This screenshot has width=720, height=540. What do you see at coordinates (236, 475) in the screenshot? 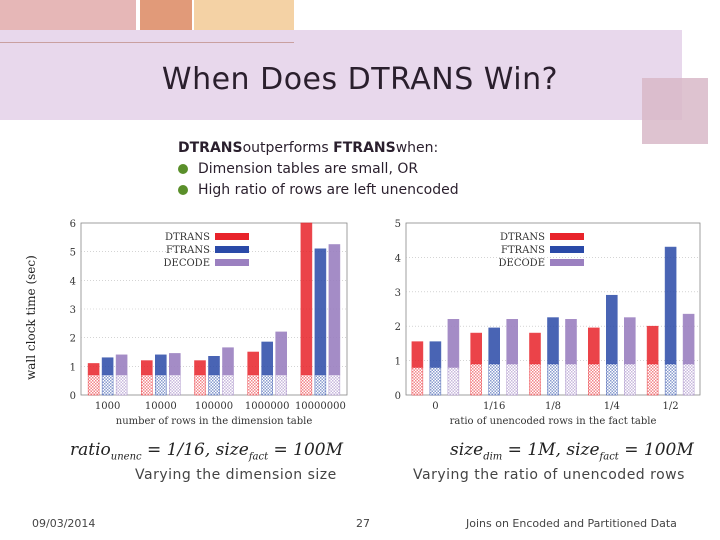
I see `caption-left: Varying the dimension size` at bounding box center [236, 475].